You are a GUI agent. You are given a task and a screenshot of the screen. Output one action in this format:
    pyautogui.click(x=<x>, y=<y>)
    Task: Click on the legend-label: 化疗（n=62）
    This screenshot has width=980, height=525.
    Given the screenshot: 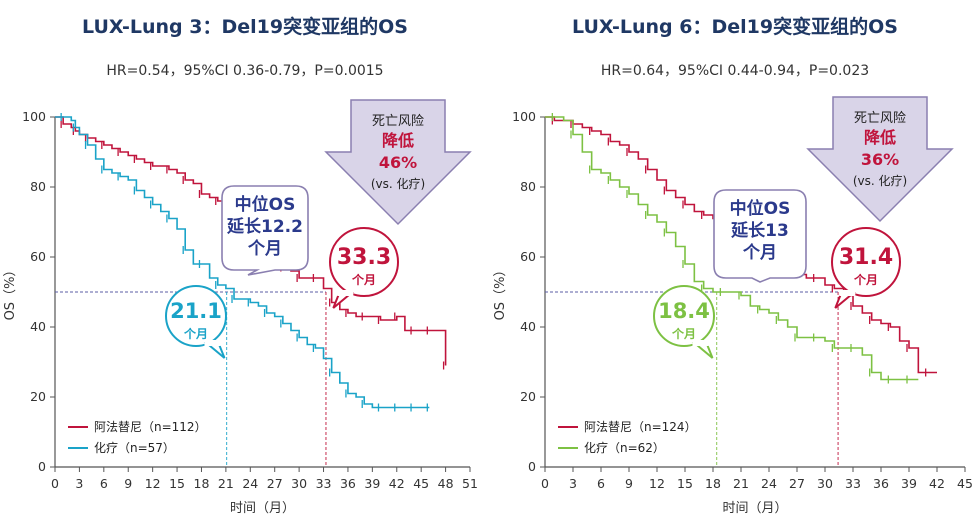 What is the action you would take?
    pyautogui.click(x=624, y=448)
    